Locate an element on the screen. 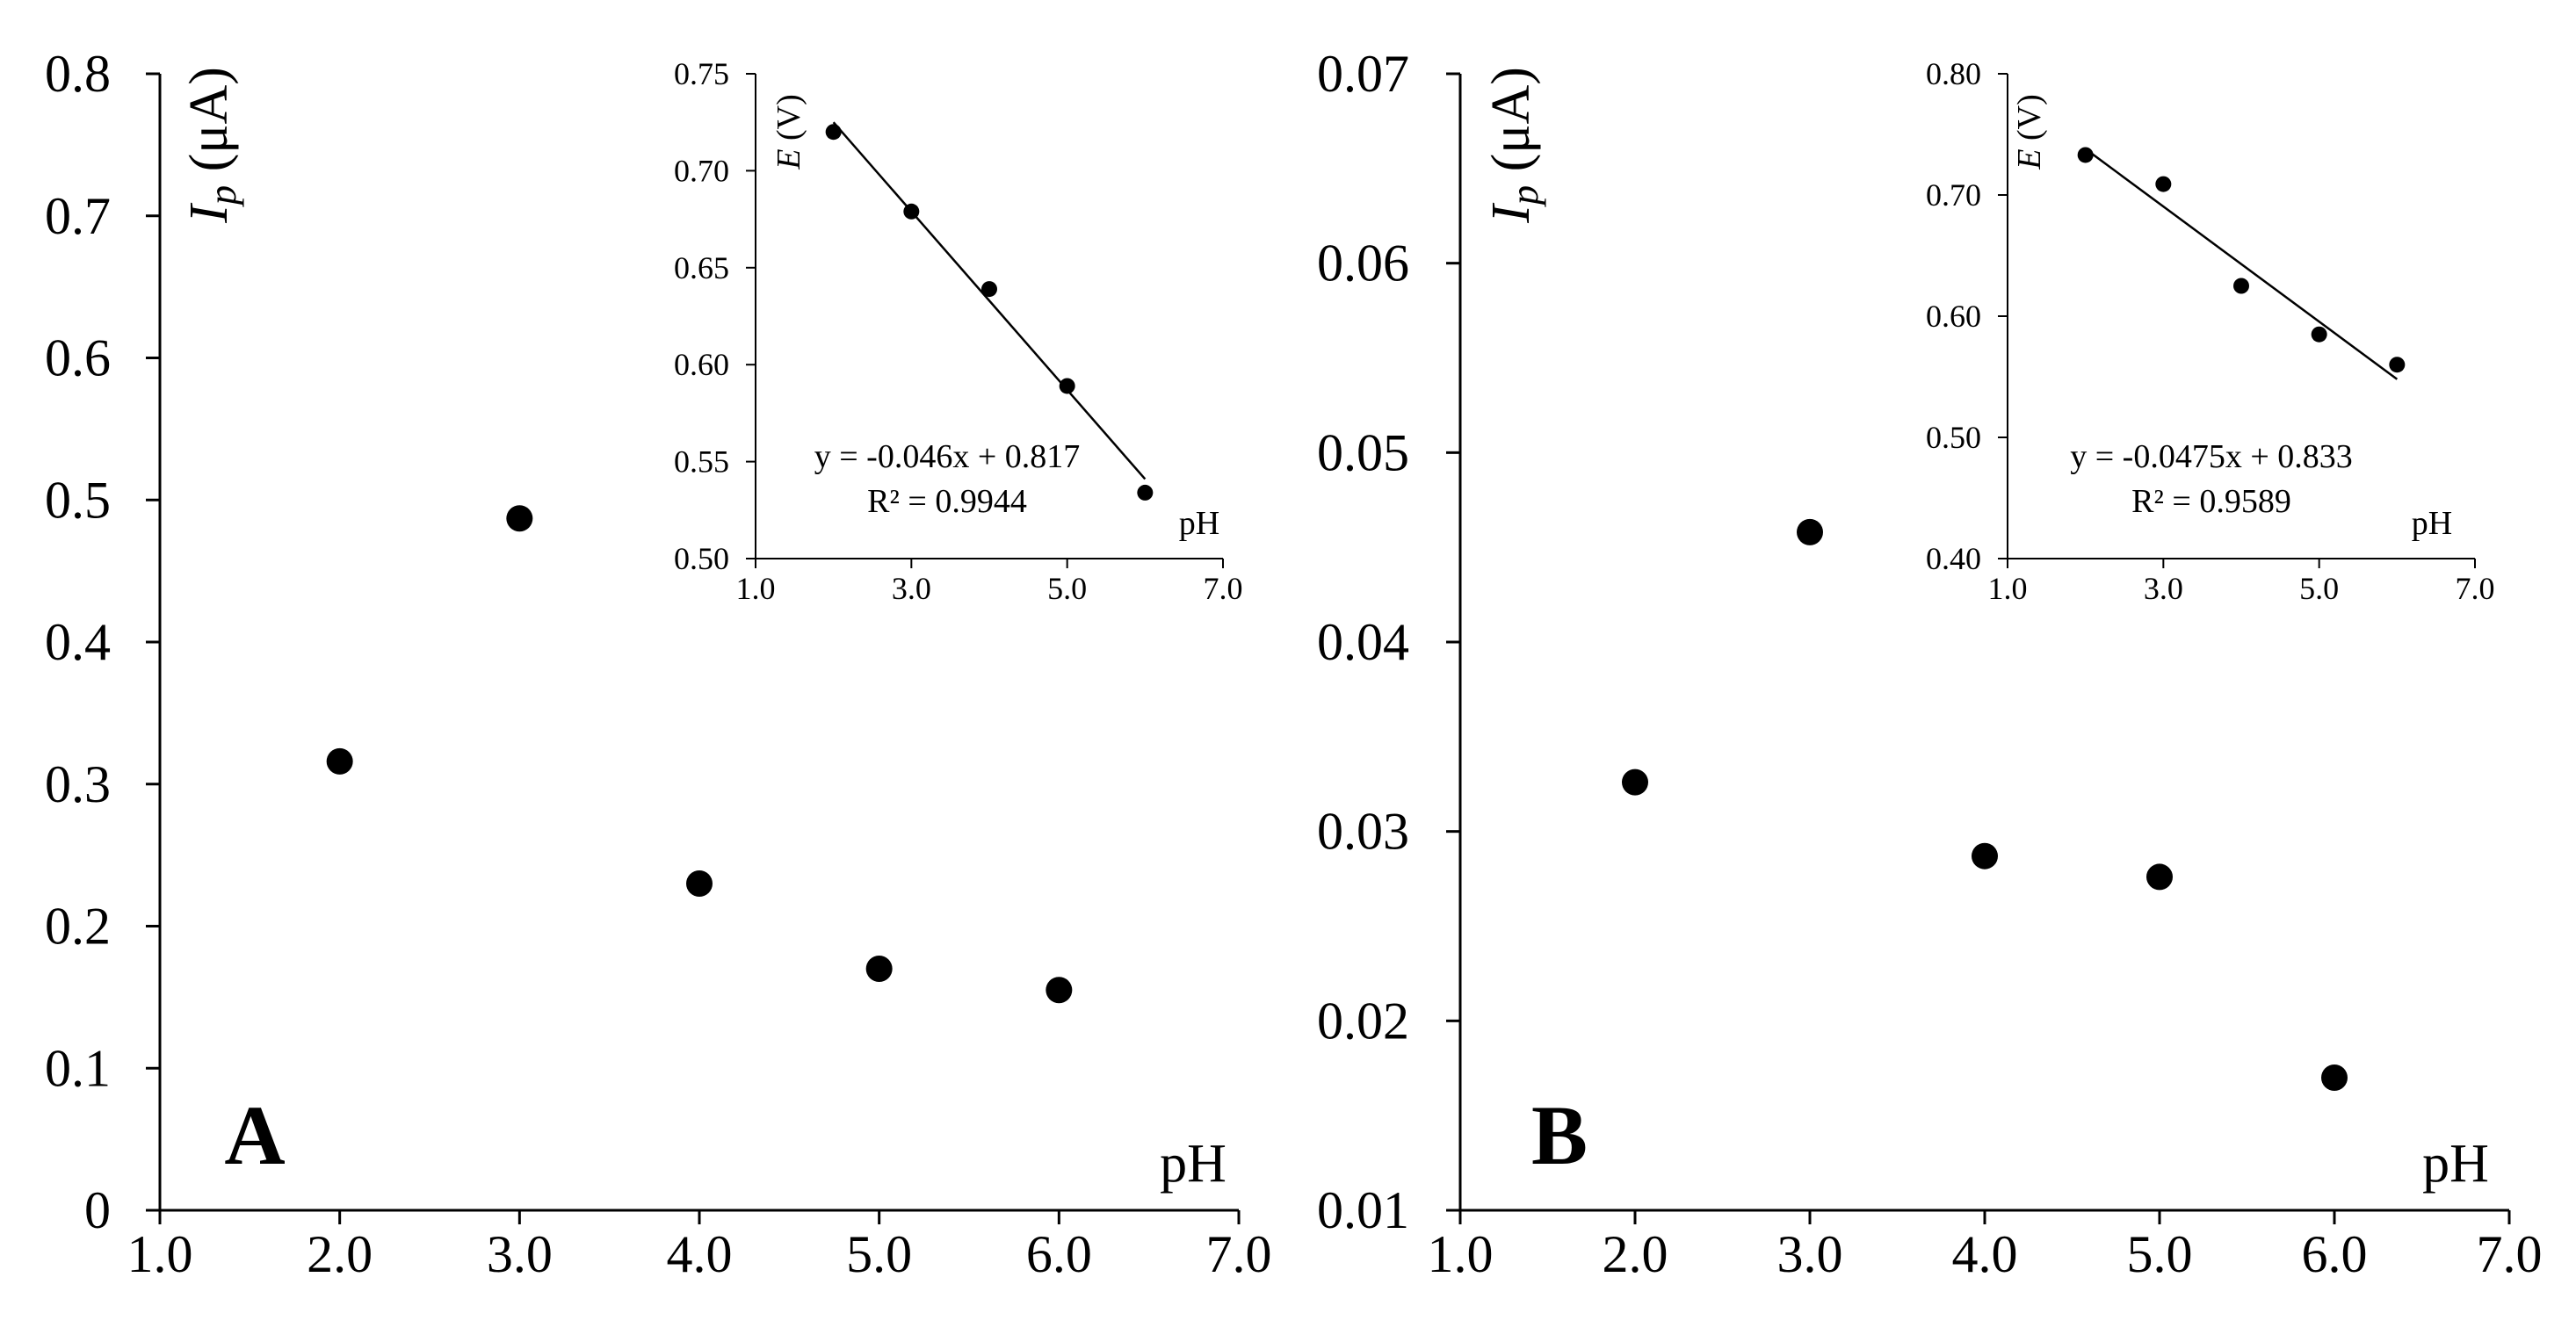  r-squared: R² = 0.9589 is located at coordinates (2211, 501).